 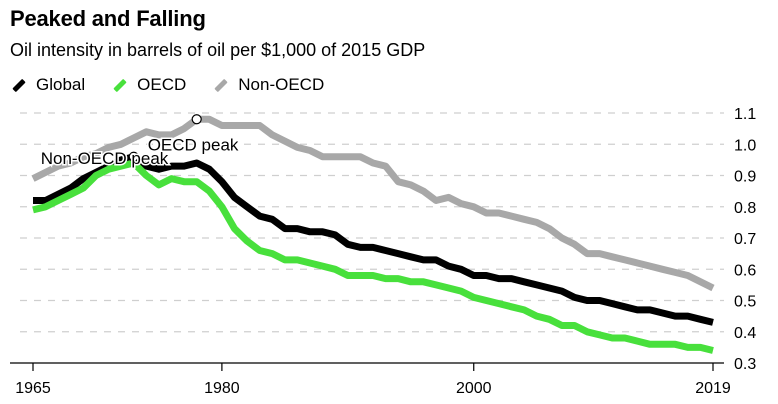 What do you see at coordinates (105, 158) in the screenshot?
I see `annotation-non-oecd-peak: Non-OECD peak` at bounding box center [105, 158].